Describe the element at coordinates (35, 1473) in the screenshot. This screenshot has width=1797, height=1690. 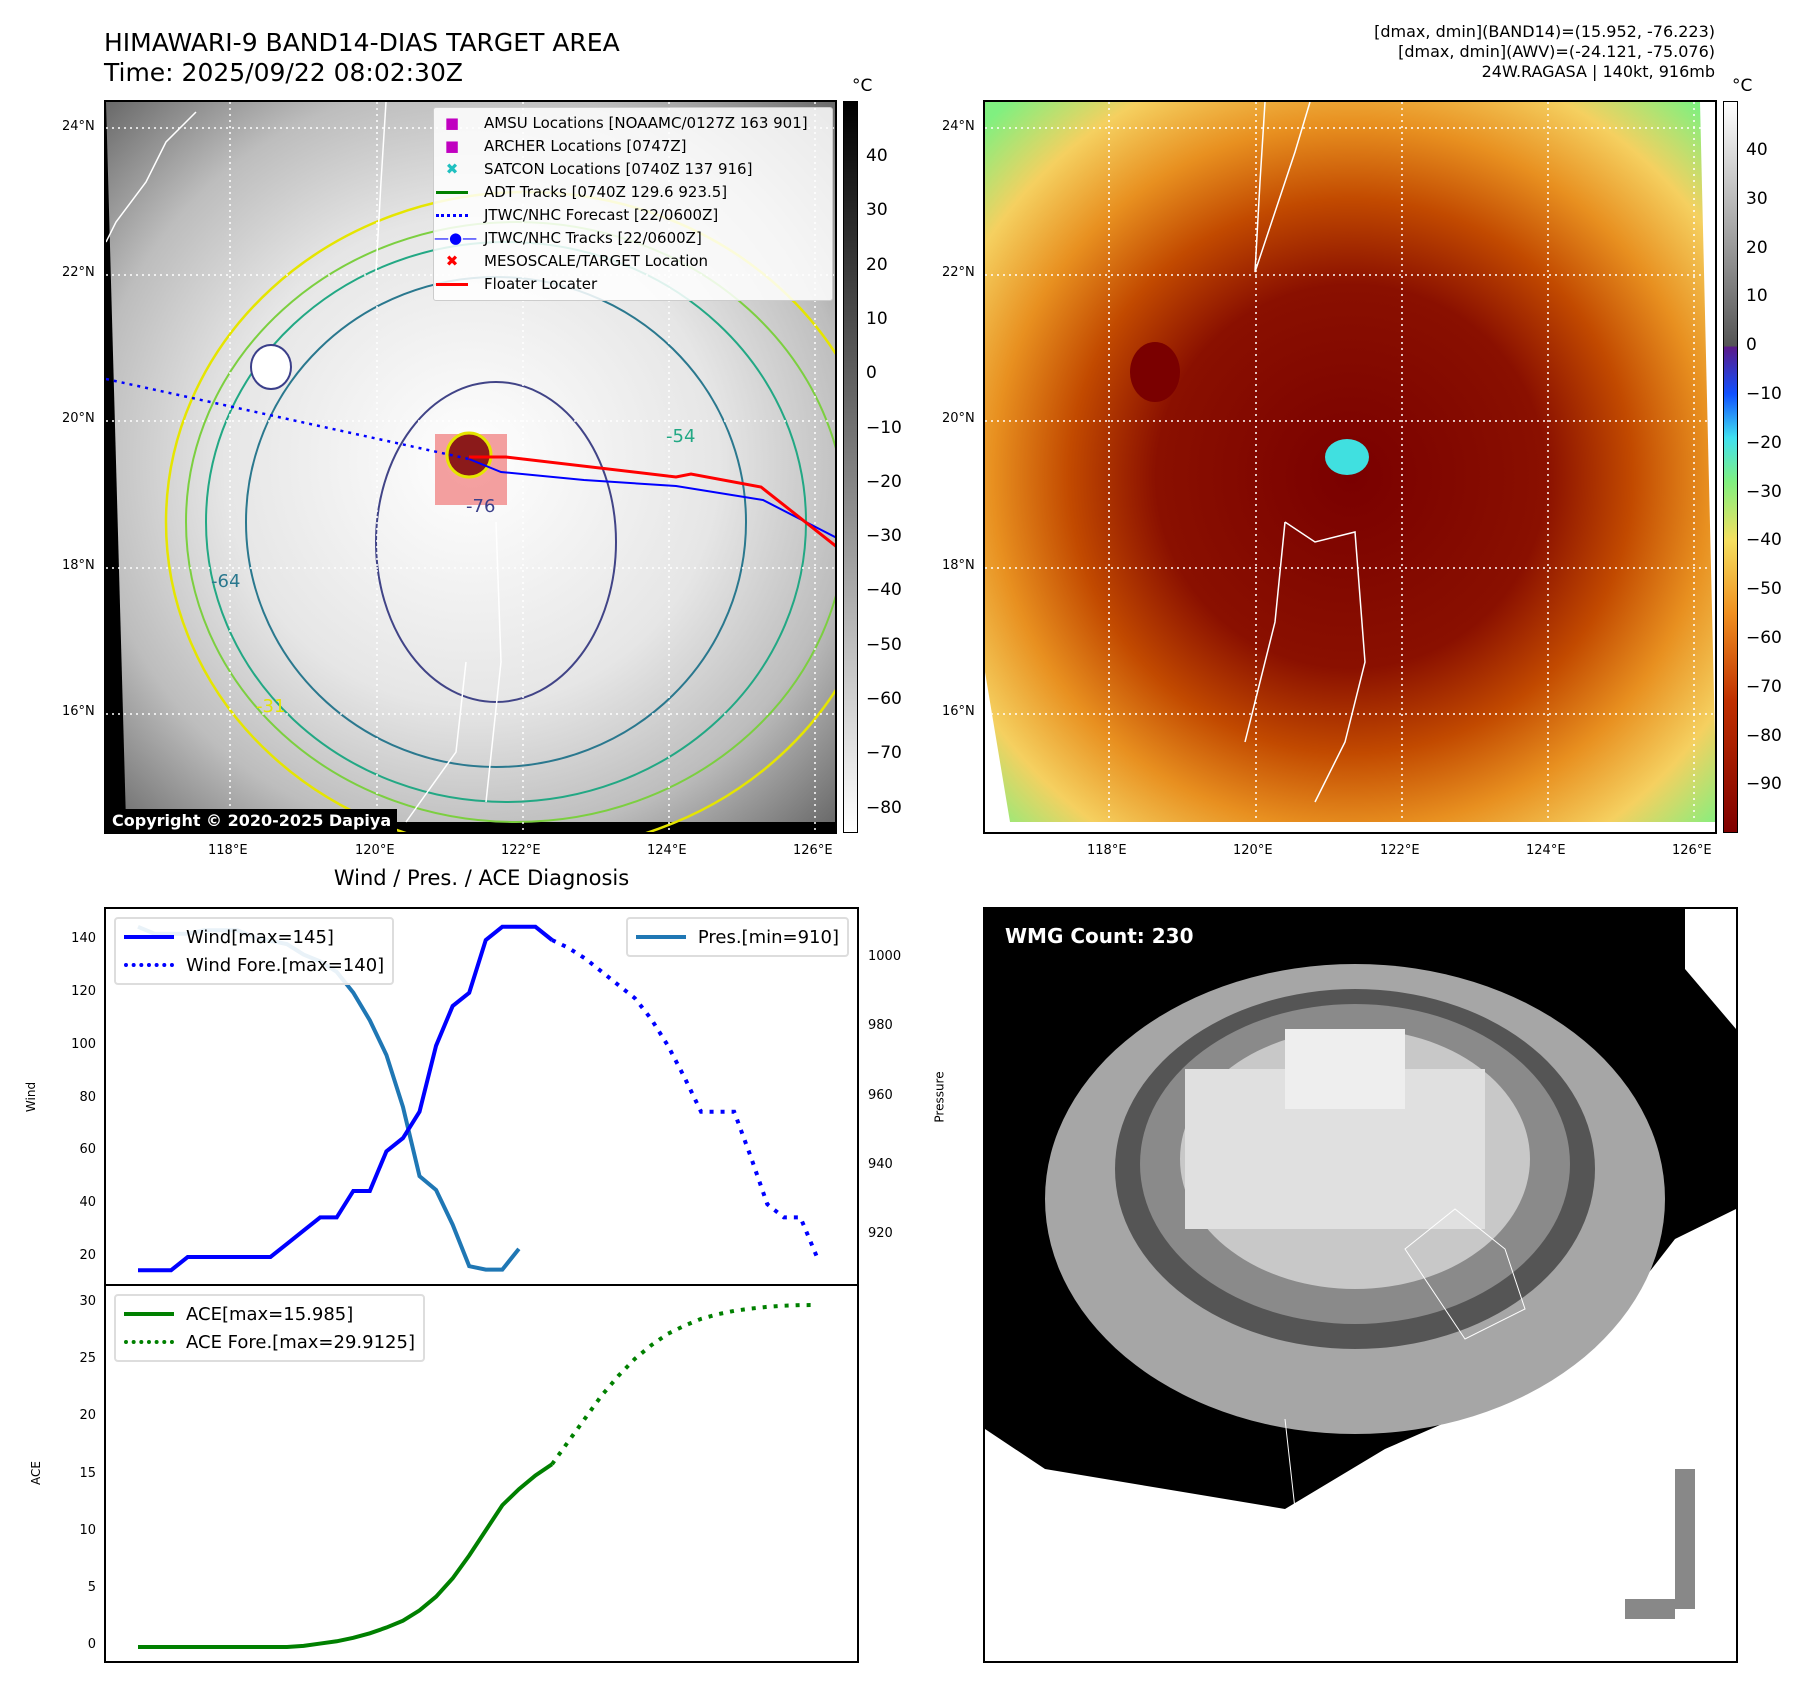
I see `ace-axis-label: ACE` at that location.